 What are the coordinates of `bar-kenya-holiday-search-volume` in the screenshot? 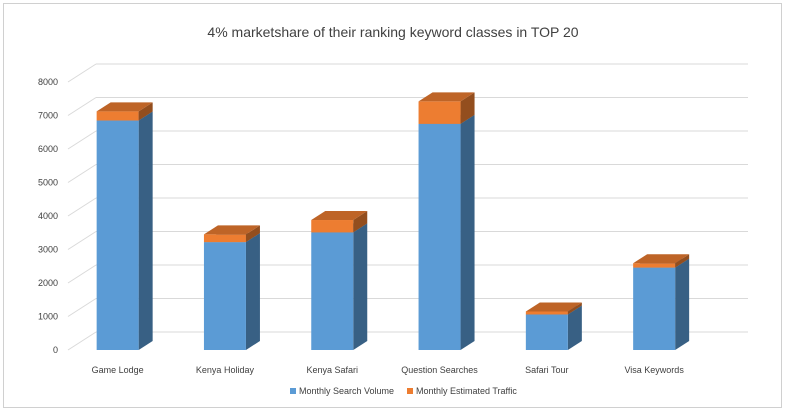 It's located at (231, 291).